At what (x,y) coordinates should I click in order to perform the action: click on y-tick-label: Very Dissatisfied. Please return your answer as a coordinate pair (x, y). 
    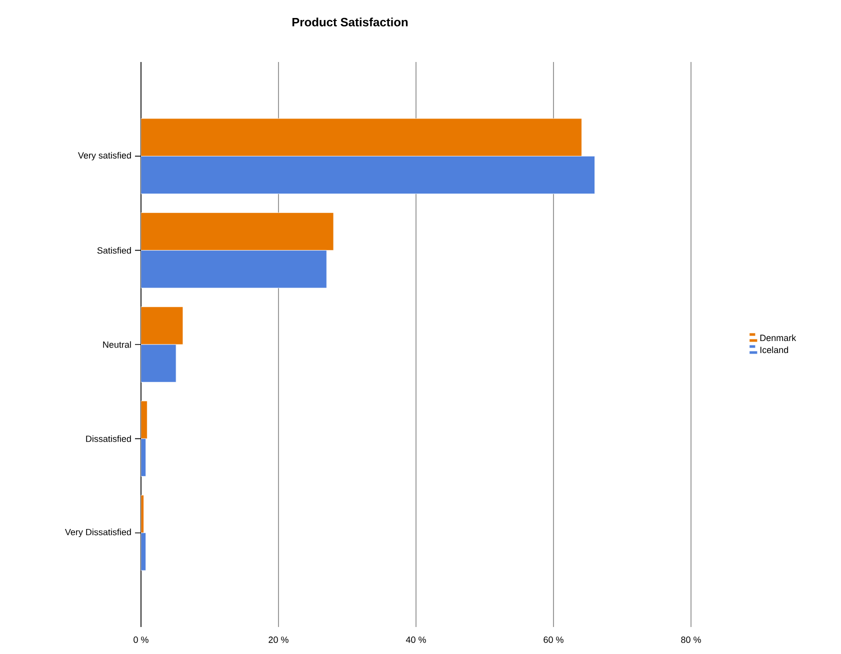
    Looking at the image, I should click on (97, 533).